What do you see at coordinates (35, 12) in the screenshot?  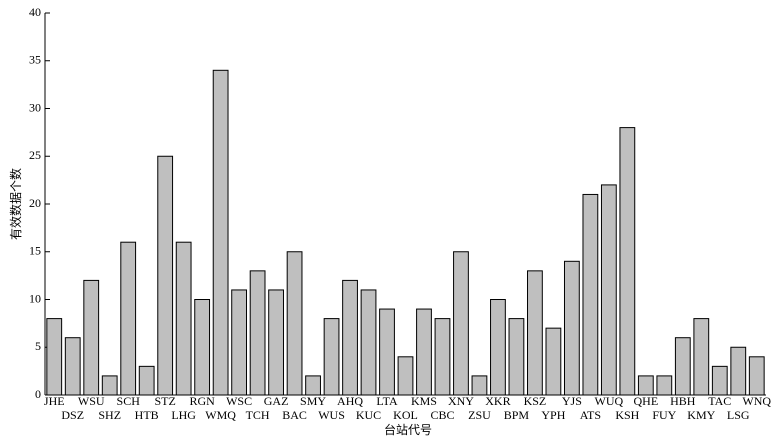 I see `y-tick-label: 40` at bounding box center [35, 12].